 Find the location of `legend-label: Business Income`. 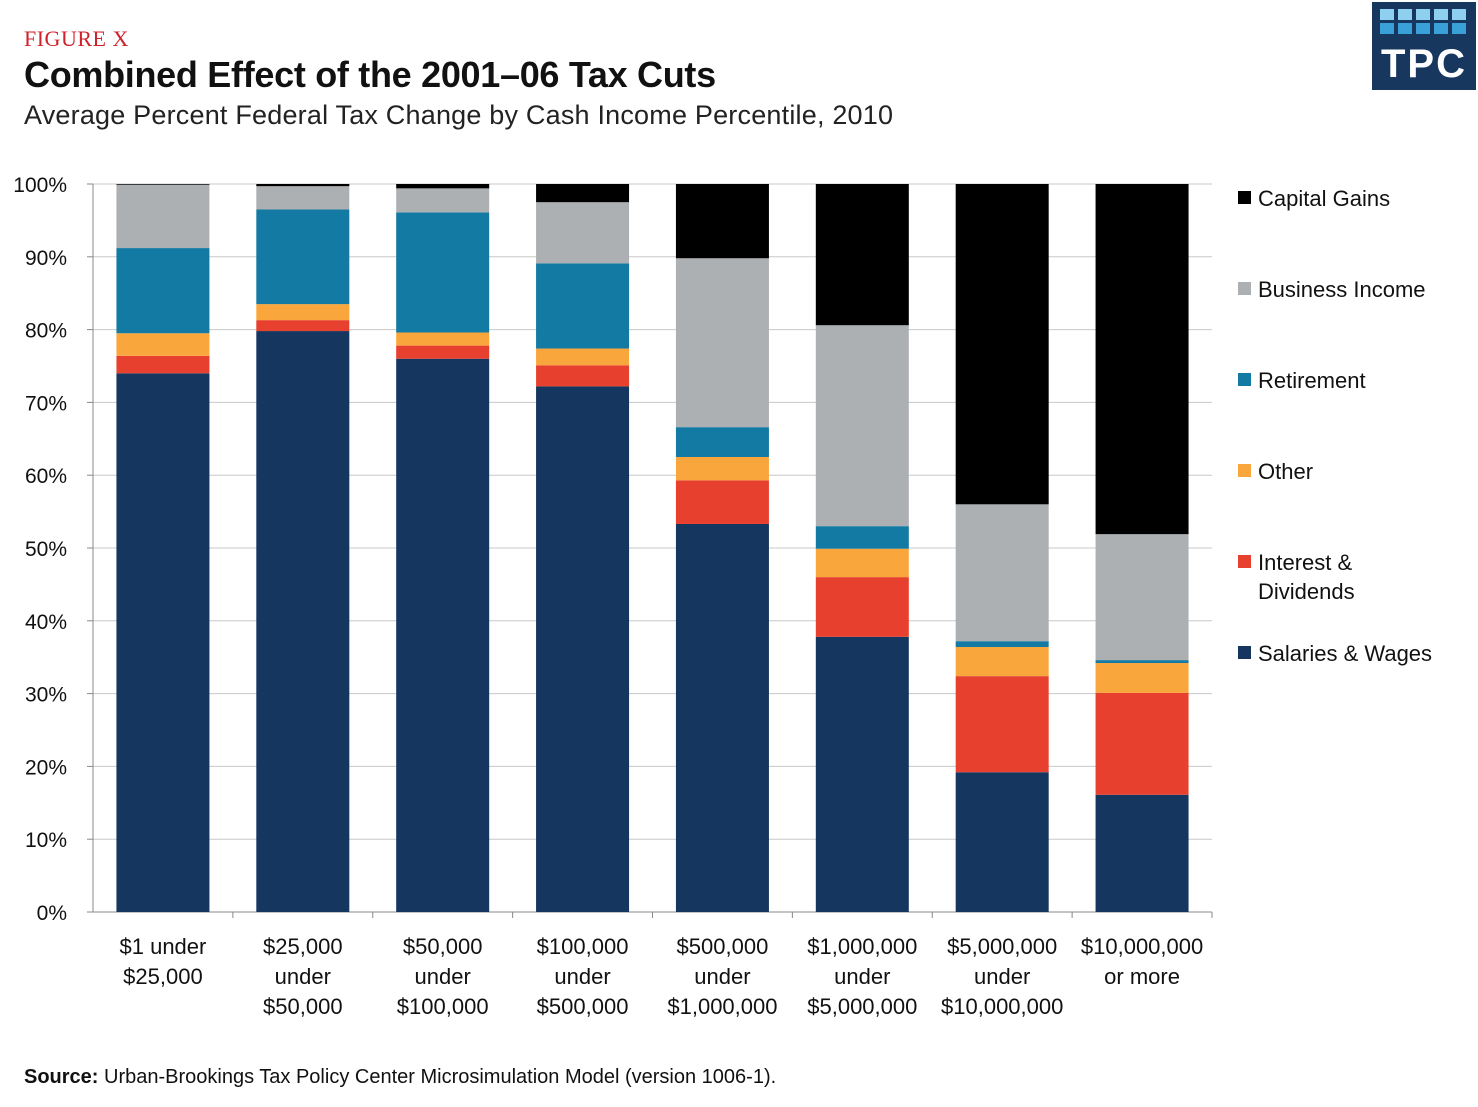

legend-label: Business Income is located at coordinates (1342, 289).